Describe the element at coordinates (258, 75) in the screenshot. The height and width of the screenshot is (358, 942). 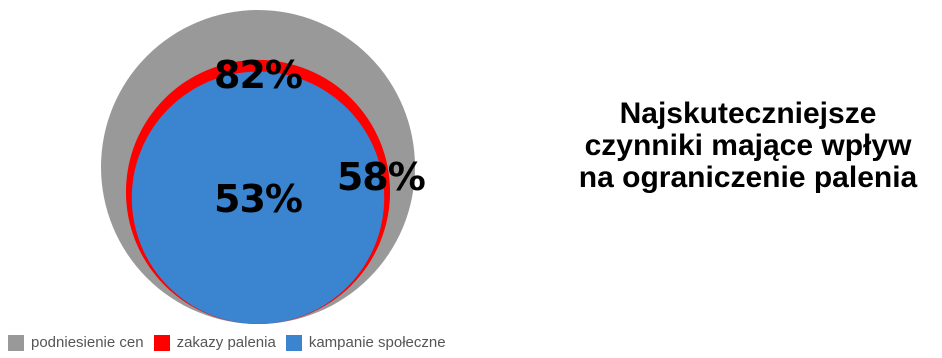
I see `label-podniesienie-cen: 82%` at that location.